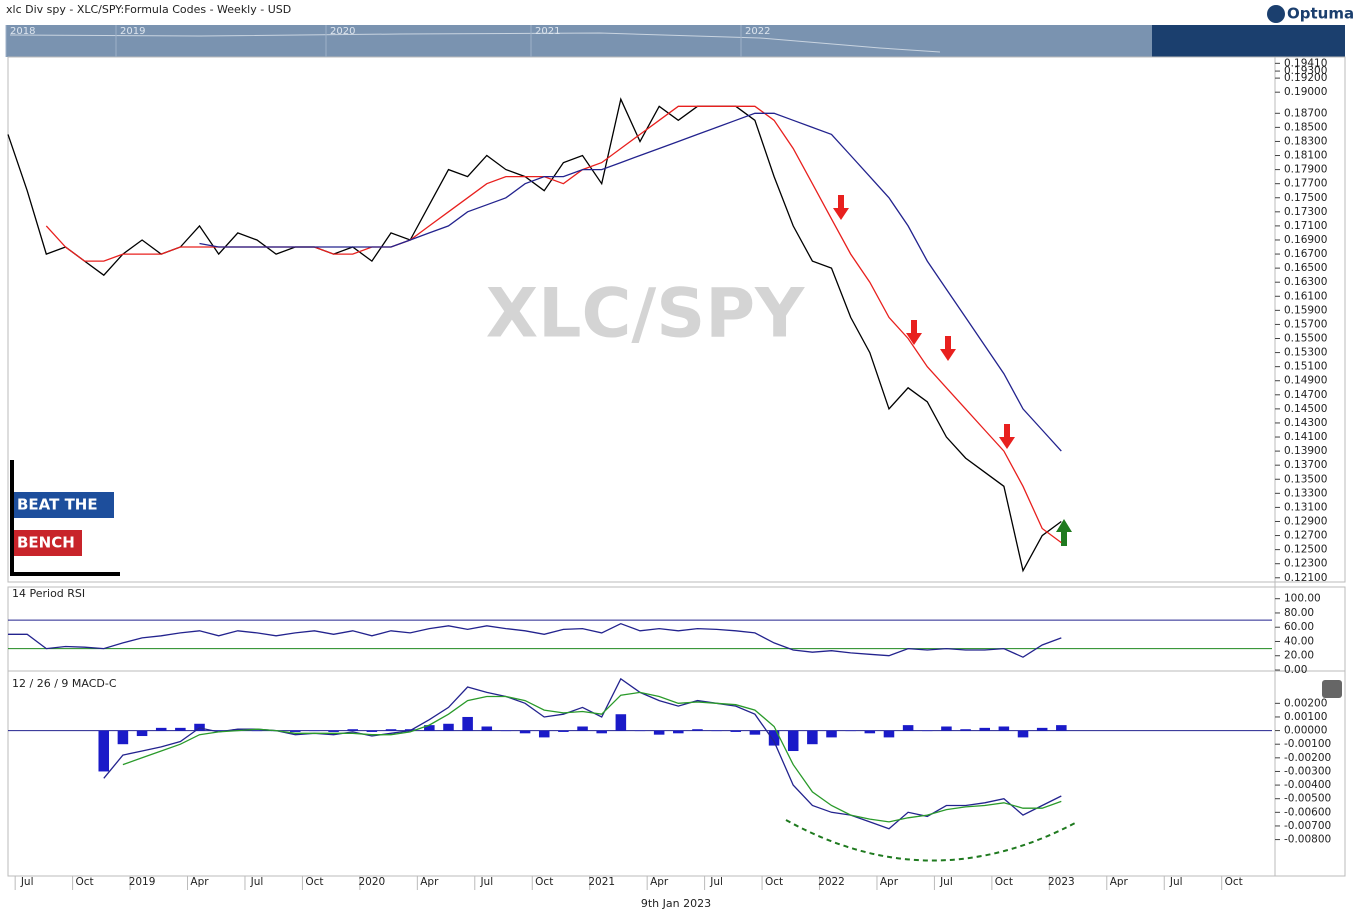 Image resolution: width=1353 pixels, height=924 pixels. I want to click on x-tick-label: 2023, so click(1061, 882).